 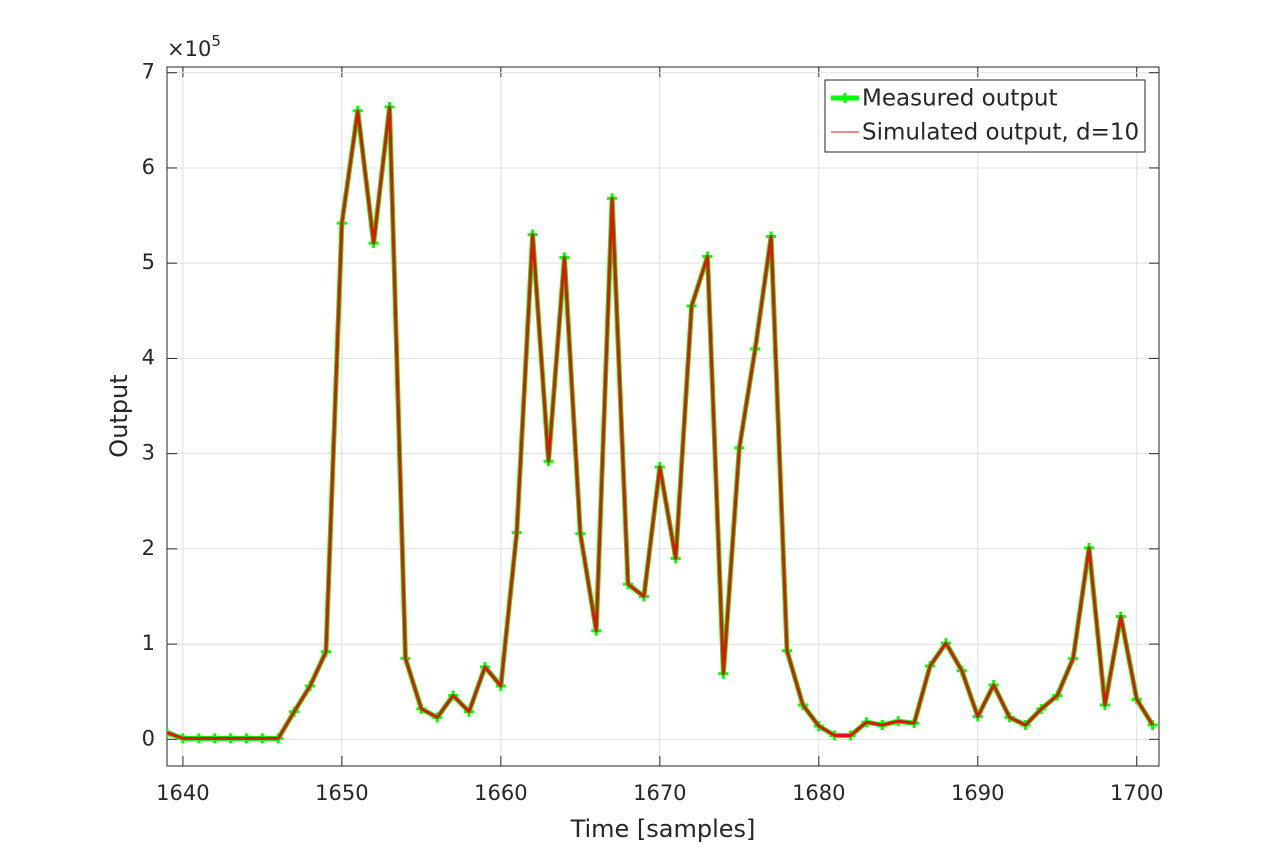 I want to click on x-tick-label: 1690, so click(x=977, y=793).